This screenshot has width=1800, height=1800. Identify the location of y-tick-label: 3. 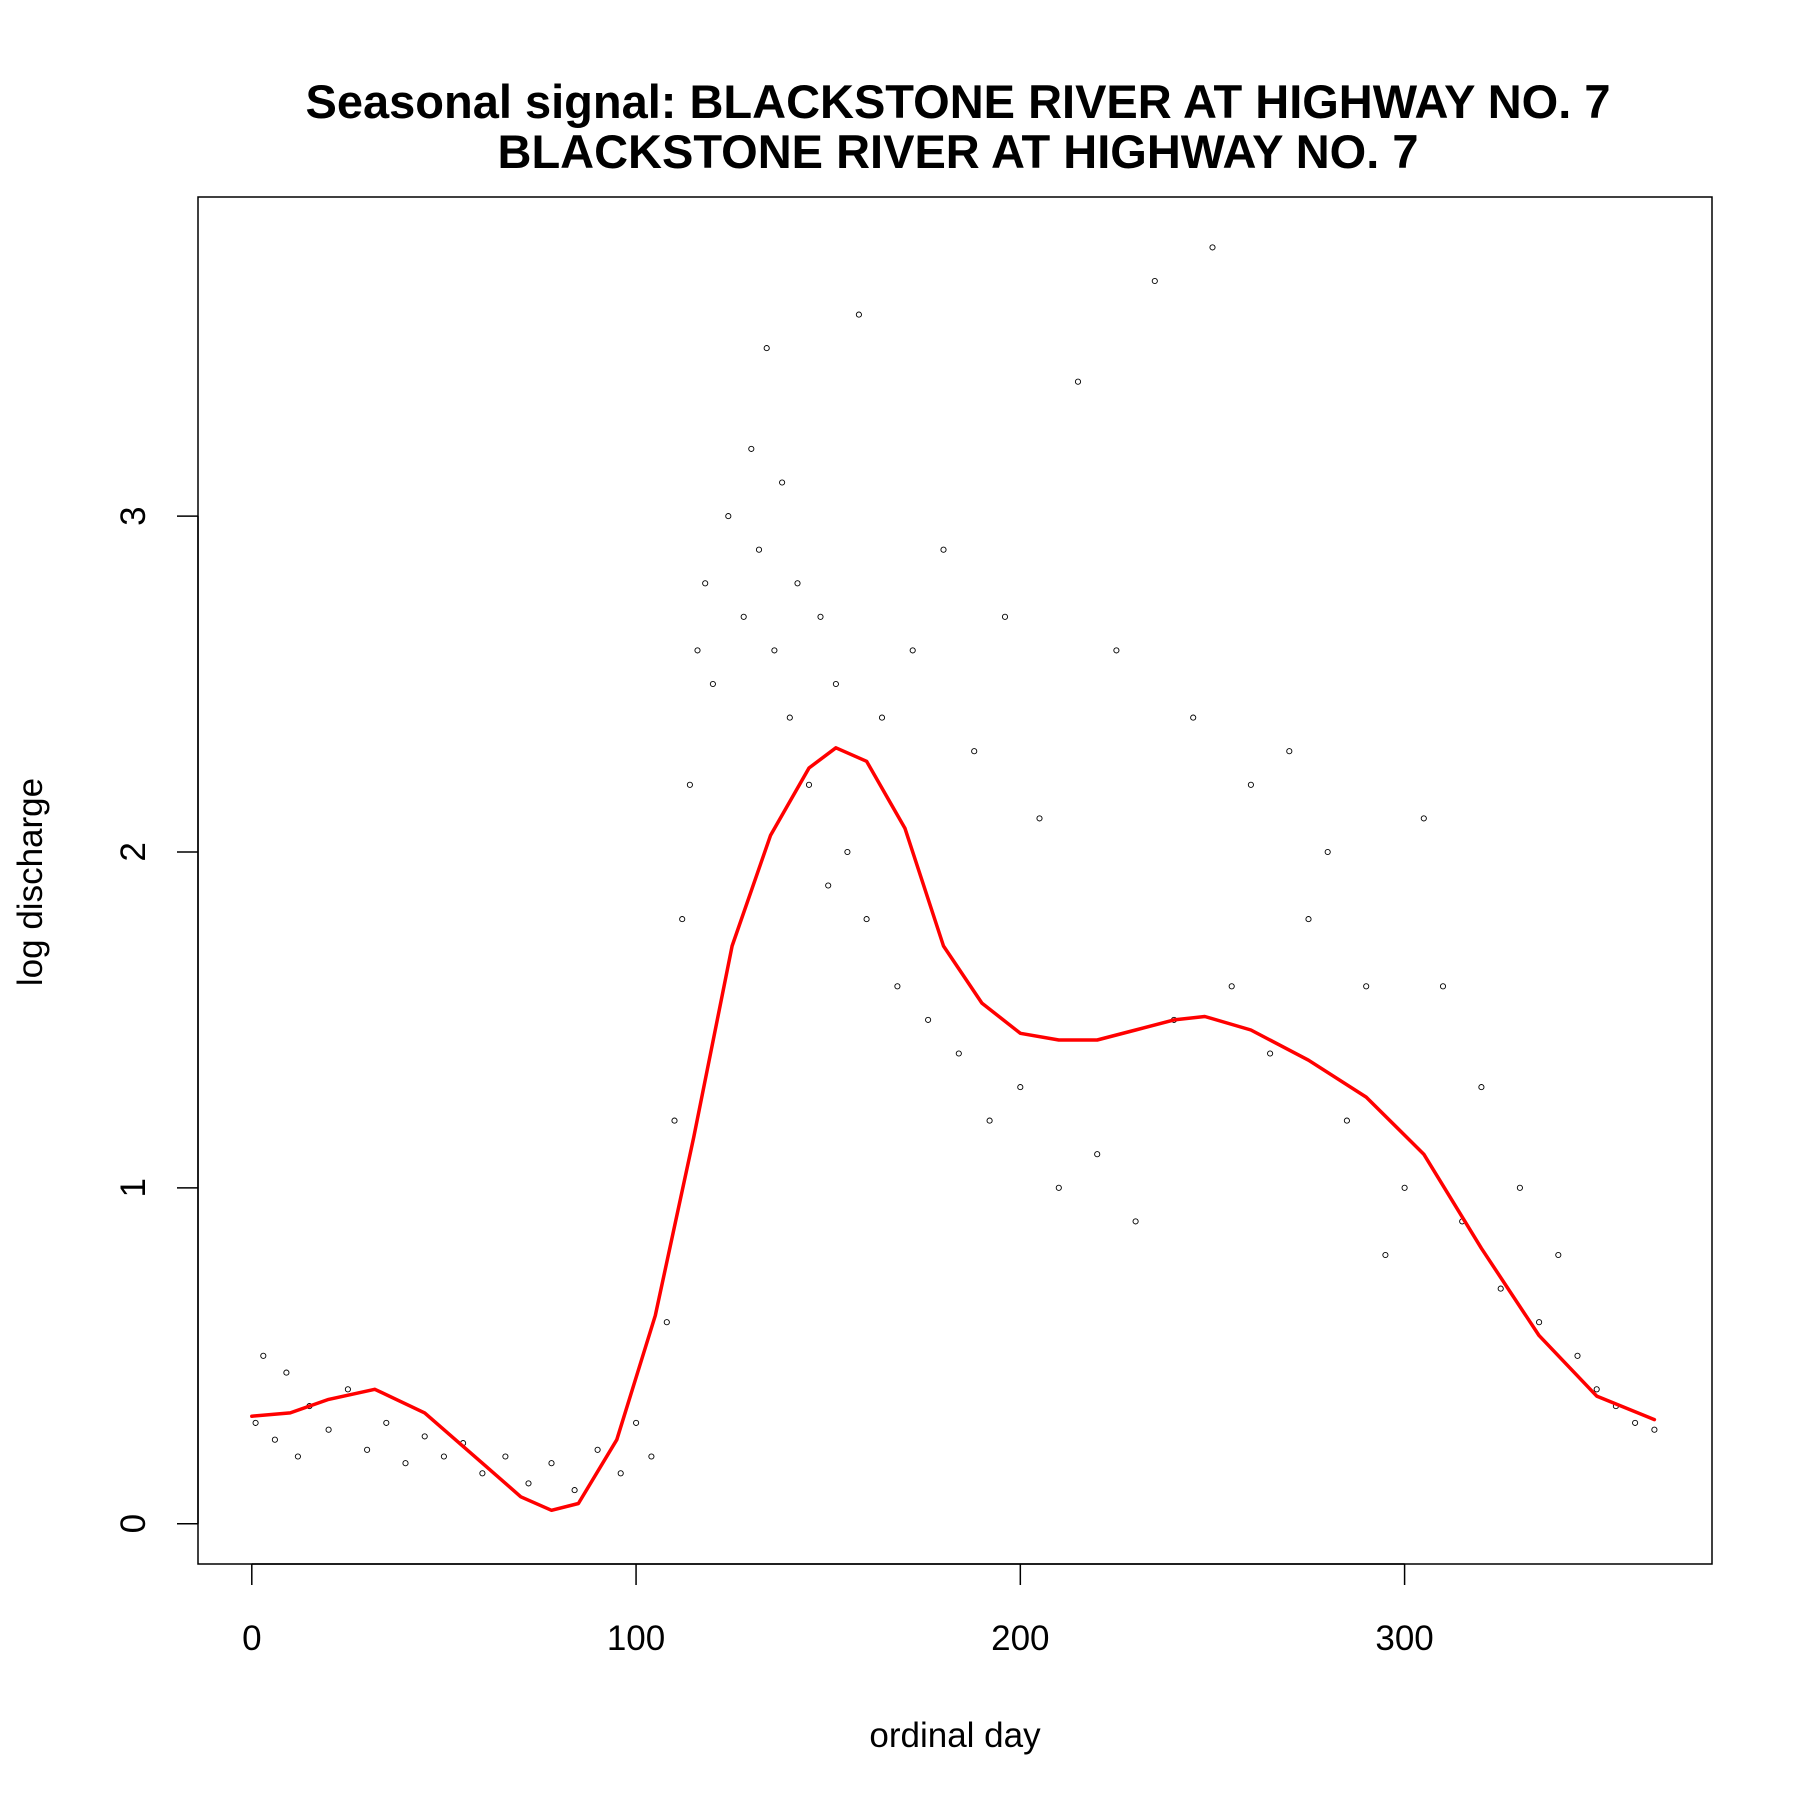
(133, 515).